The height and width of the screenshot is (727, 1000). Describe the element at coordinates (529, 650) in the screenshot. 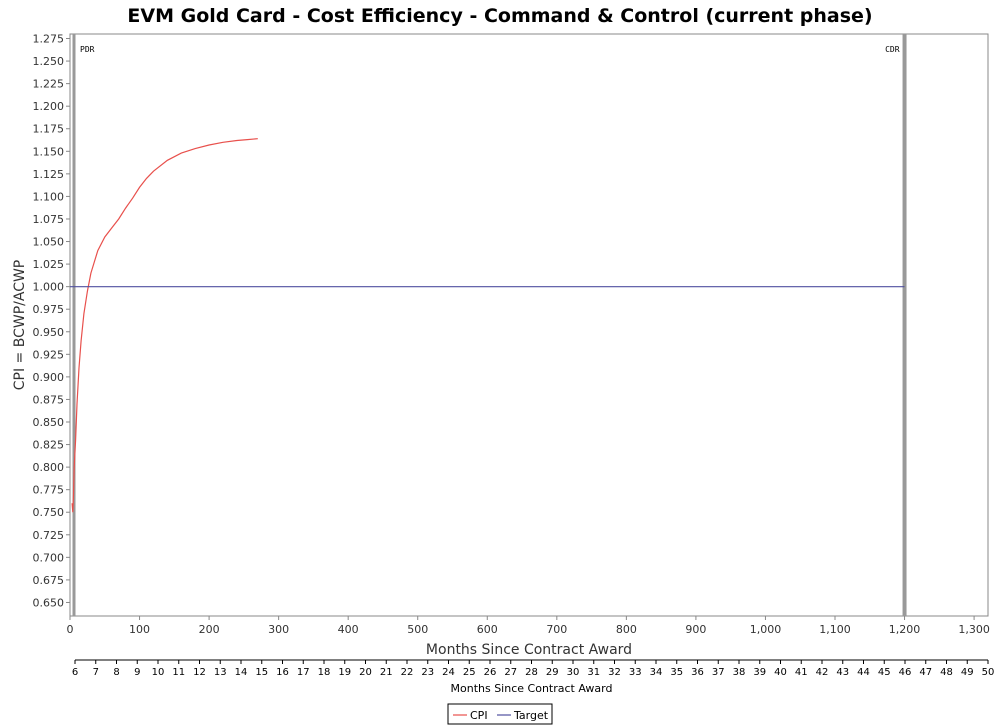

I see `x-axis-label: Months Since Contract Award` at that location.